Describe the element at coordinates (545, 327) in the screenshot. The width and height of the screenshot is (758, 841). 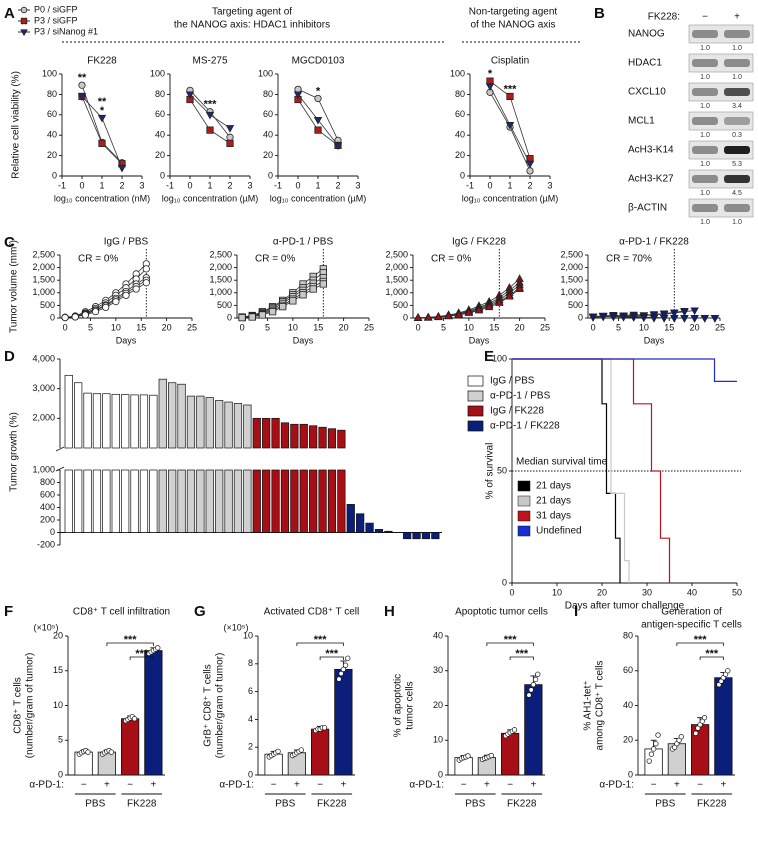
I see `x-tick-label: 25` at that location.